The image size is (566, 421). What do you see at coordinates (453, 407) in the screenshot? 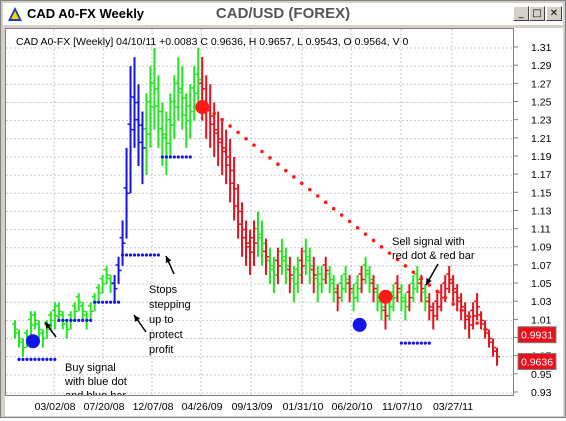
I see `x-tick-label: 03/27/11` at bounding box center [453, 407].